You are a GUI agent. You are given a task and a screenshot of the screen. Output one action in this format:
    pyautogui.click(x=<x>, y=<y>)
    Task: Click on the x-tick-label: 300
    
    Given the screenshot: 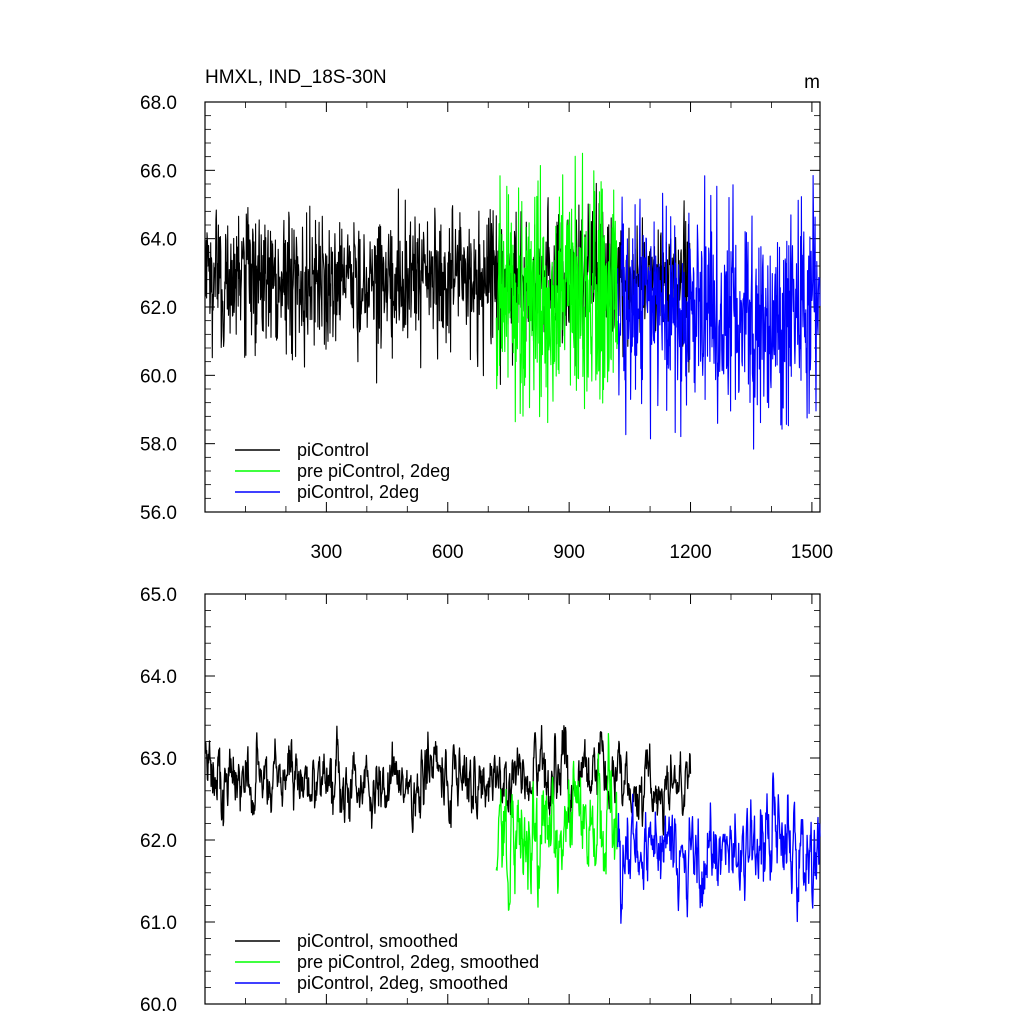 What is the action you would take?
    pyautogui.click(x=327, y=552)
    